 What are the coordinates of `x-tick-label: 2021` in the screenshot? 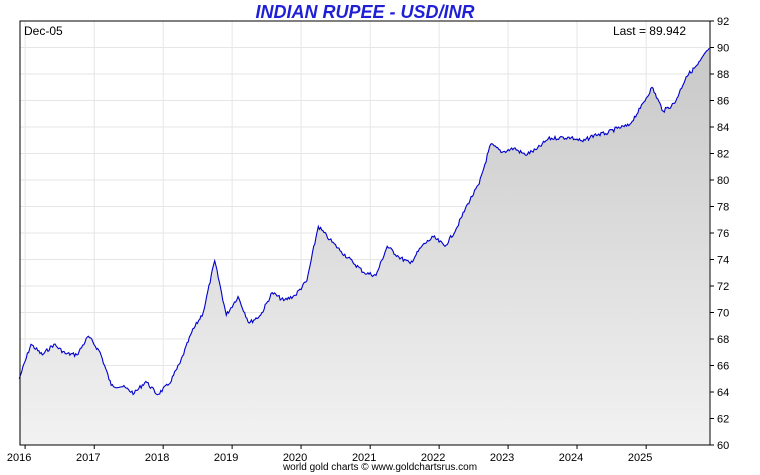 It's located at (364, 458).